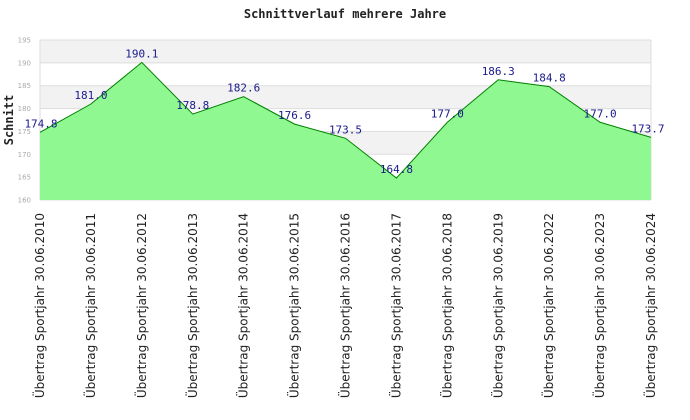  What do you see at coordinates (24, 132) in the screenshot?
I see `y-tick-label: 175` at bounding box center [24, 132].